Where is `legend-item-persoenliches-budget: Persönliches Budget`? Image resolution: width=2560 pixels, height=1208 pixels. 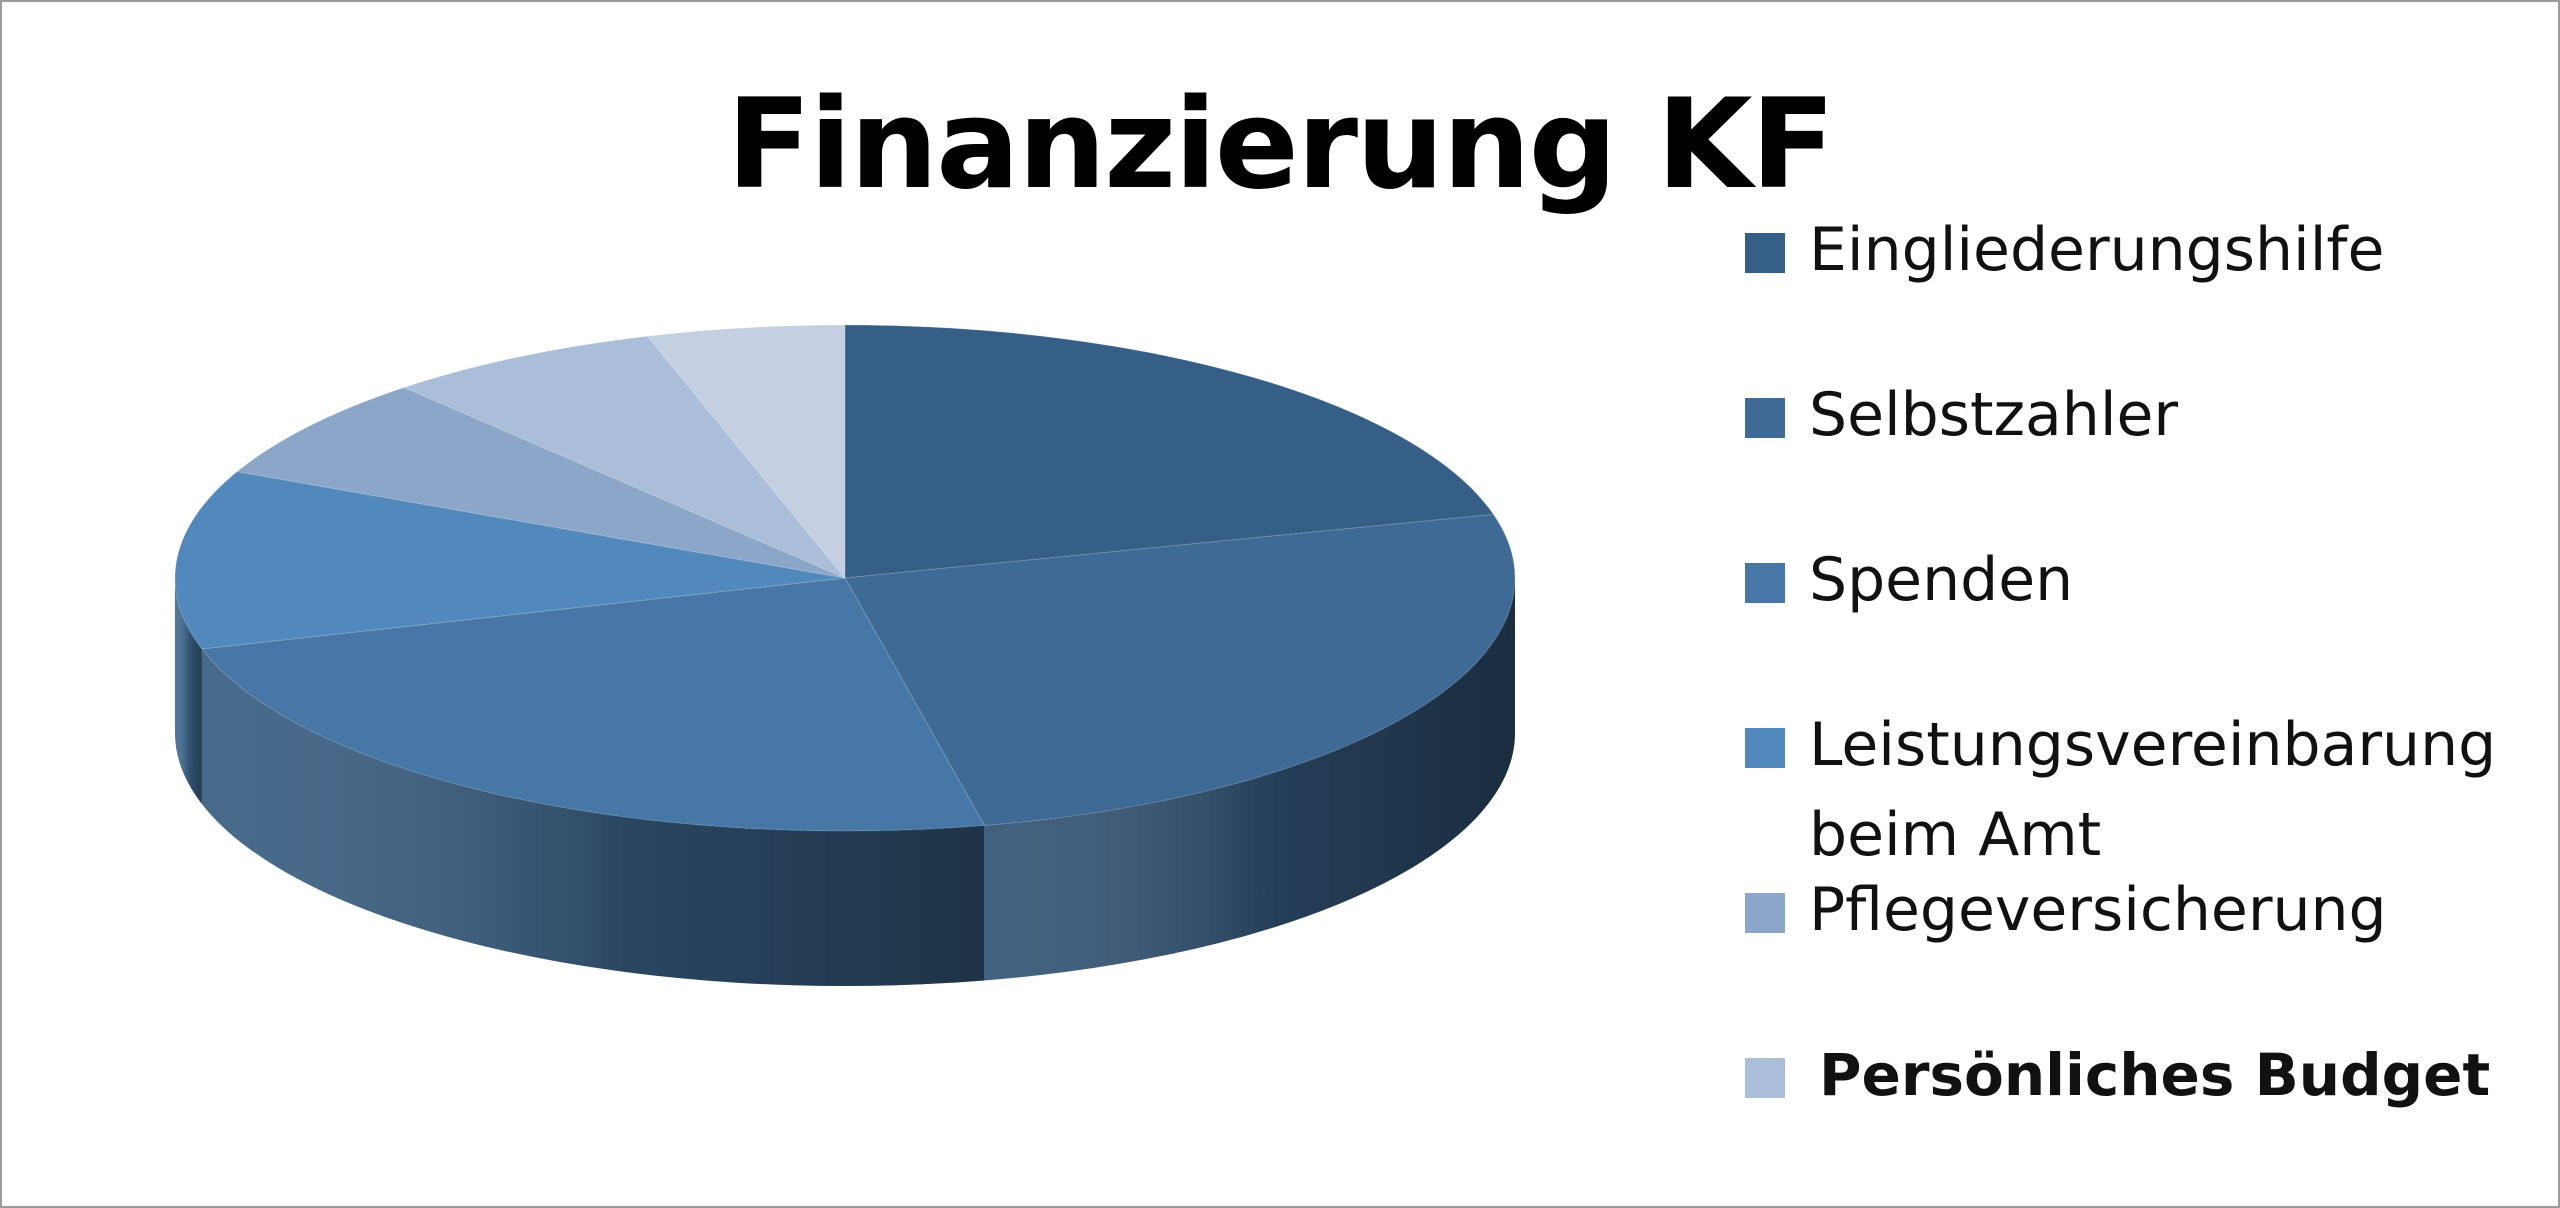
legend-item-persoenliches-budget: Persönliches Budget is located at coordinates (2152, 1075).